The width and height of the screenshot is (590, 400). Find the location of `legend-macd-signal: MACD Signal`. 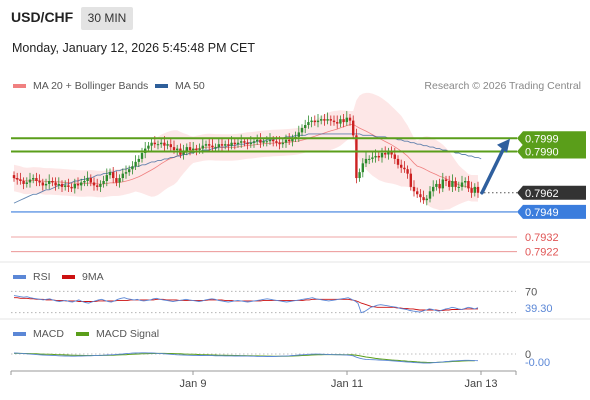

legend-macd-signal: MACD Signal is located at coordinates (117, 334).